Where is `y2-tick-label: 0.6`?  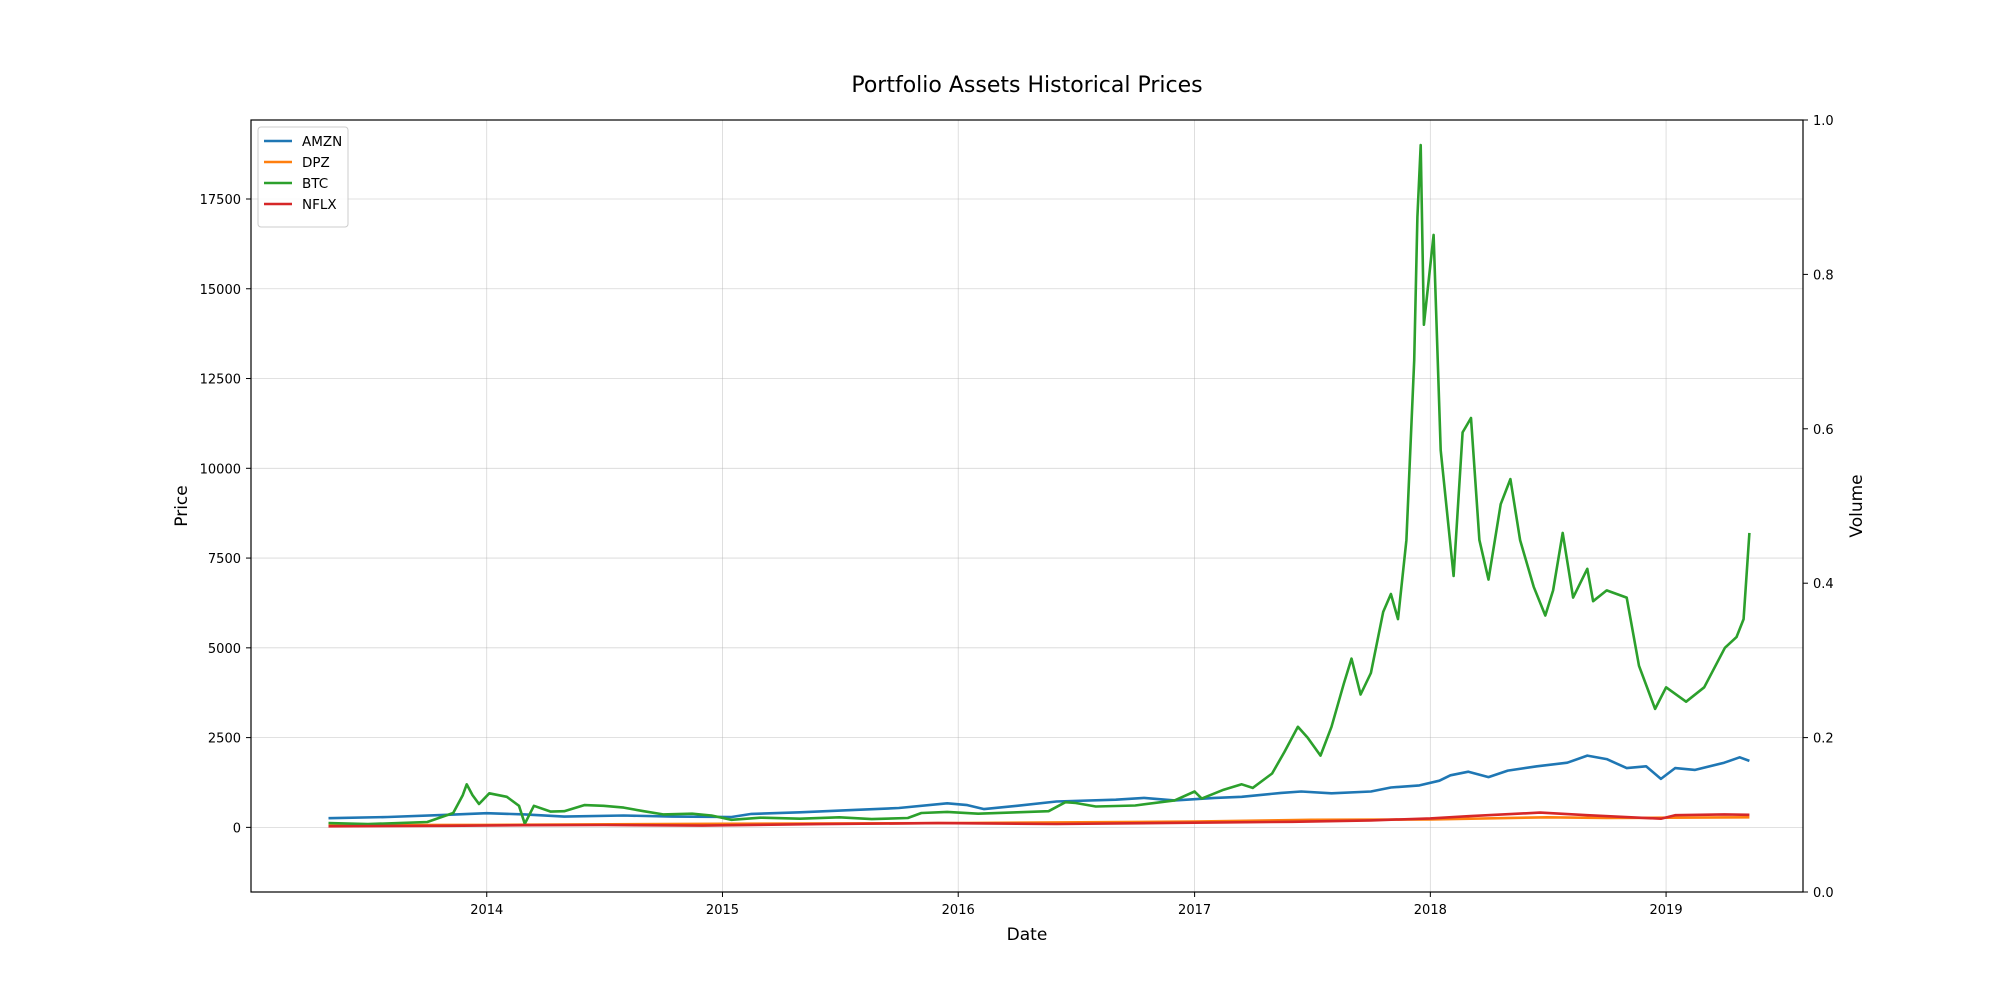 y2-tick-label: 0.6 is located at coordinates (1823, 430).